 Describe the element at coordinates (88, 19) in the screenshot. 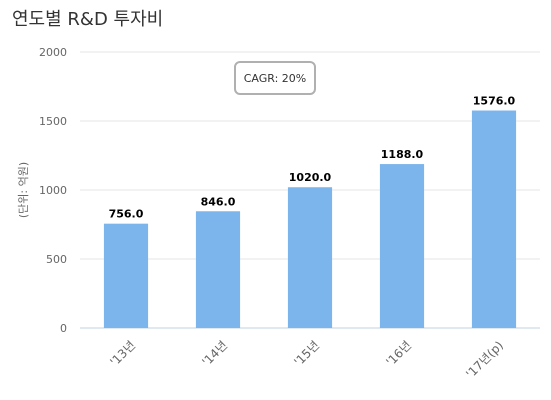

I see `chart-title: 연도별 R&D 투자비` at that location.